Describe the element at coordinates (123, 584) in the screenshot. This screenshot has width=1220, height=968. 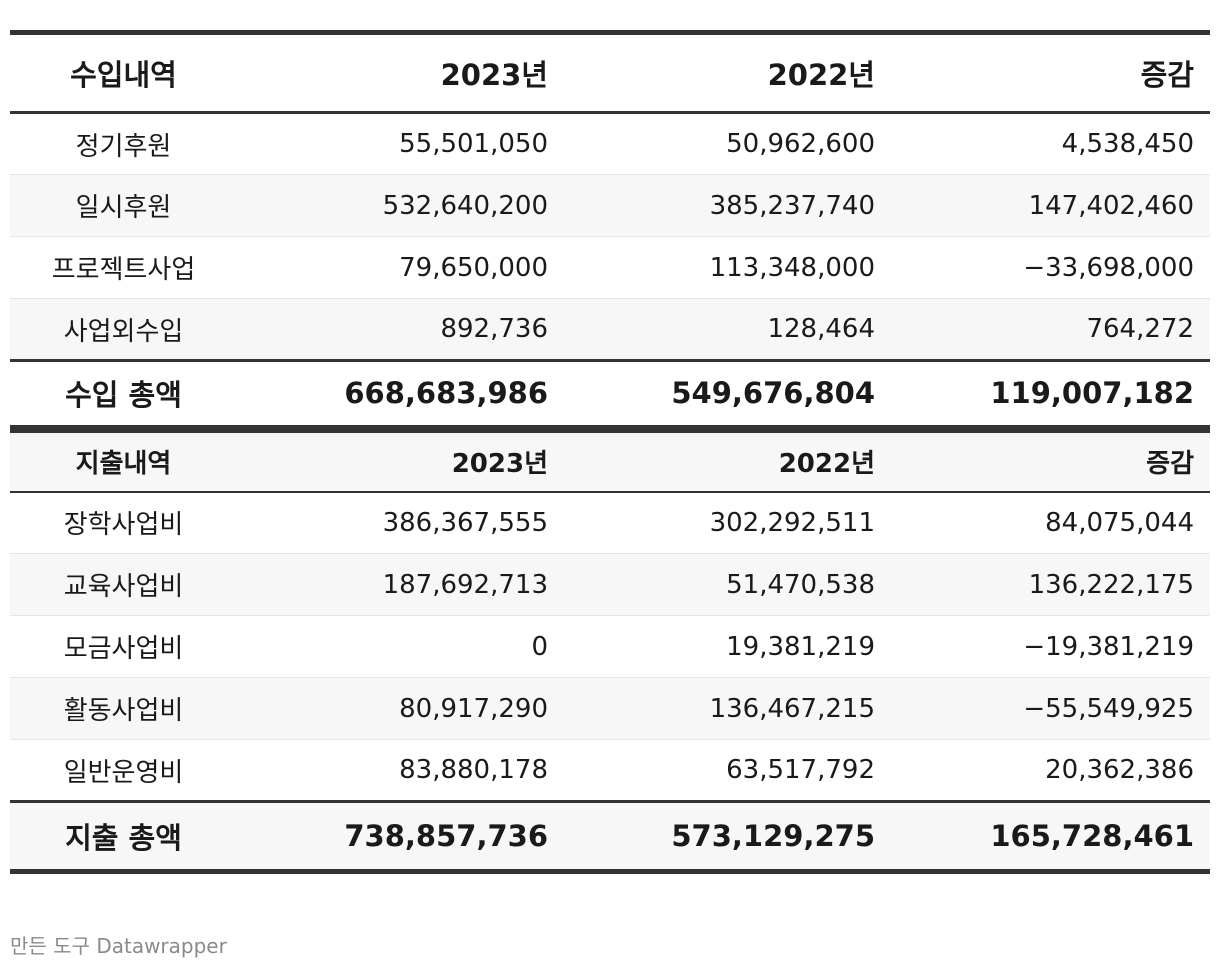
I see `row-label: 교육사업비` at that location.